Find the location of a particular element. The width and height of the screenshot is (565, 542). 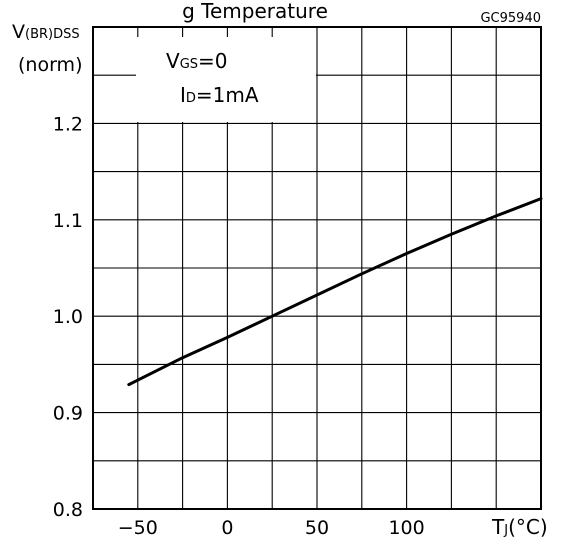

x-tick-label: 0 is located at coordinates (227, 528).